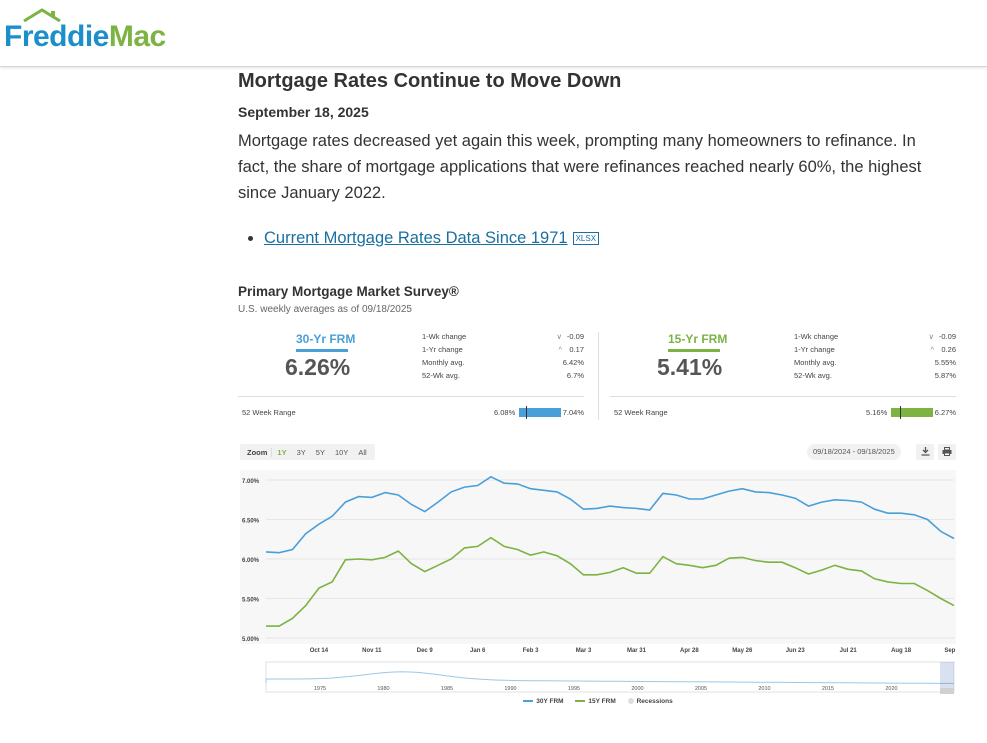 The height and width of the screenshot is (743, 987). What do you see at coordinates (303, 112) in the screenshot?
I see `article-date: September 18, 2025` at bounding box center [303, 112].